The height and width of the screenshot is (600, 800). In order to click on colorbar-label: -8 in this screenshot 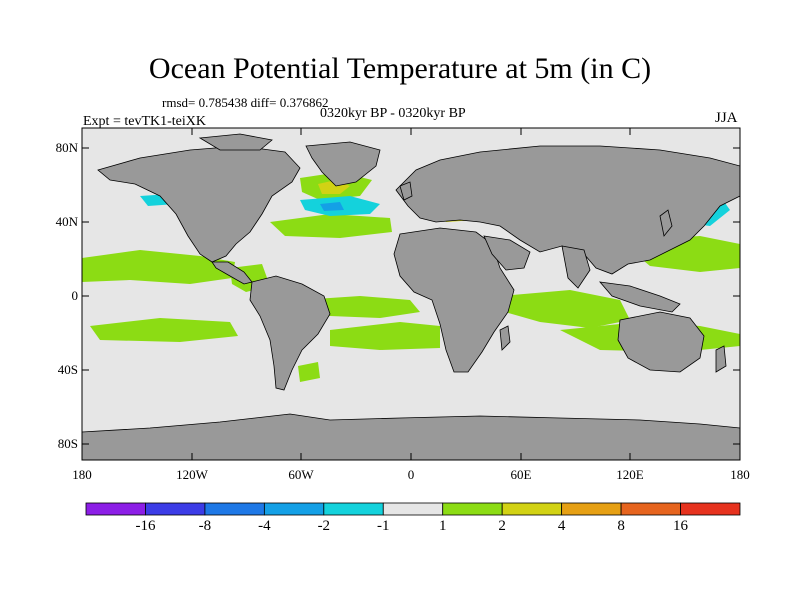, I will do `click(205, 526)`.